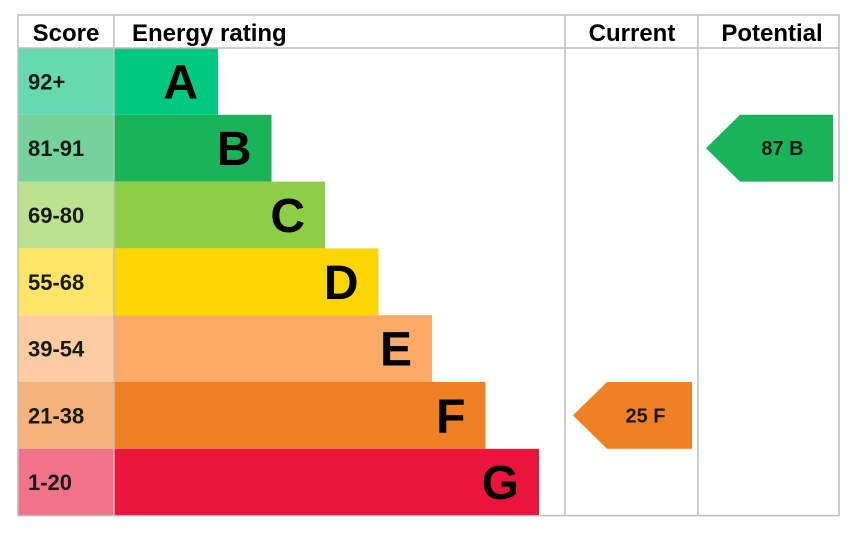 This screenshot has width=858, height=534. I want to click on band-bar-d, so click(246, 282).